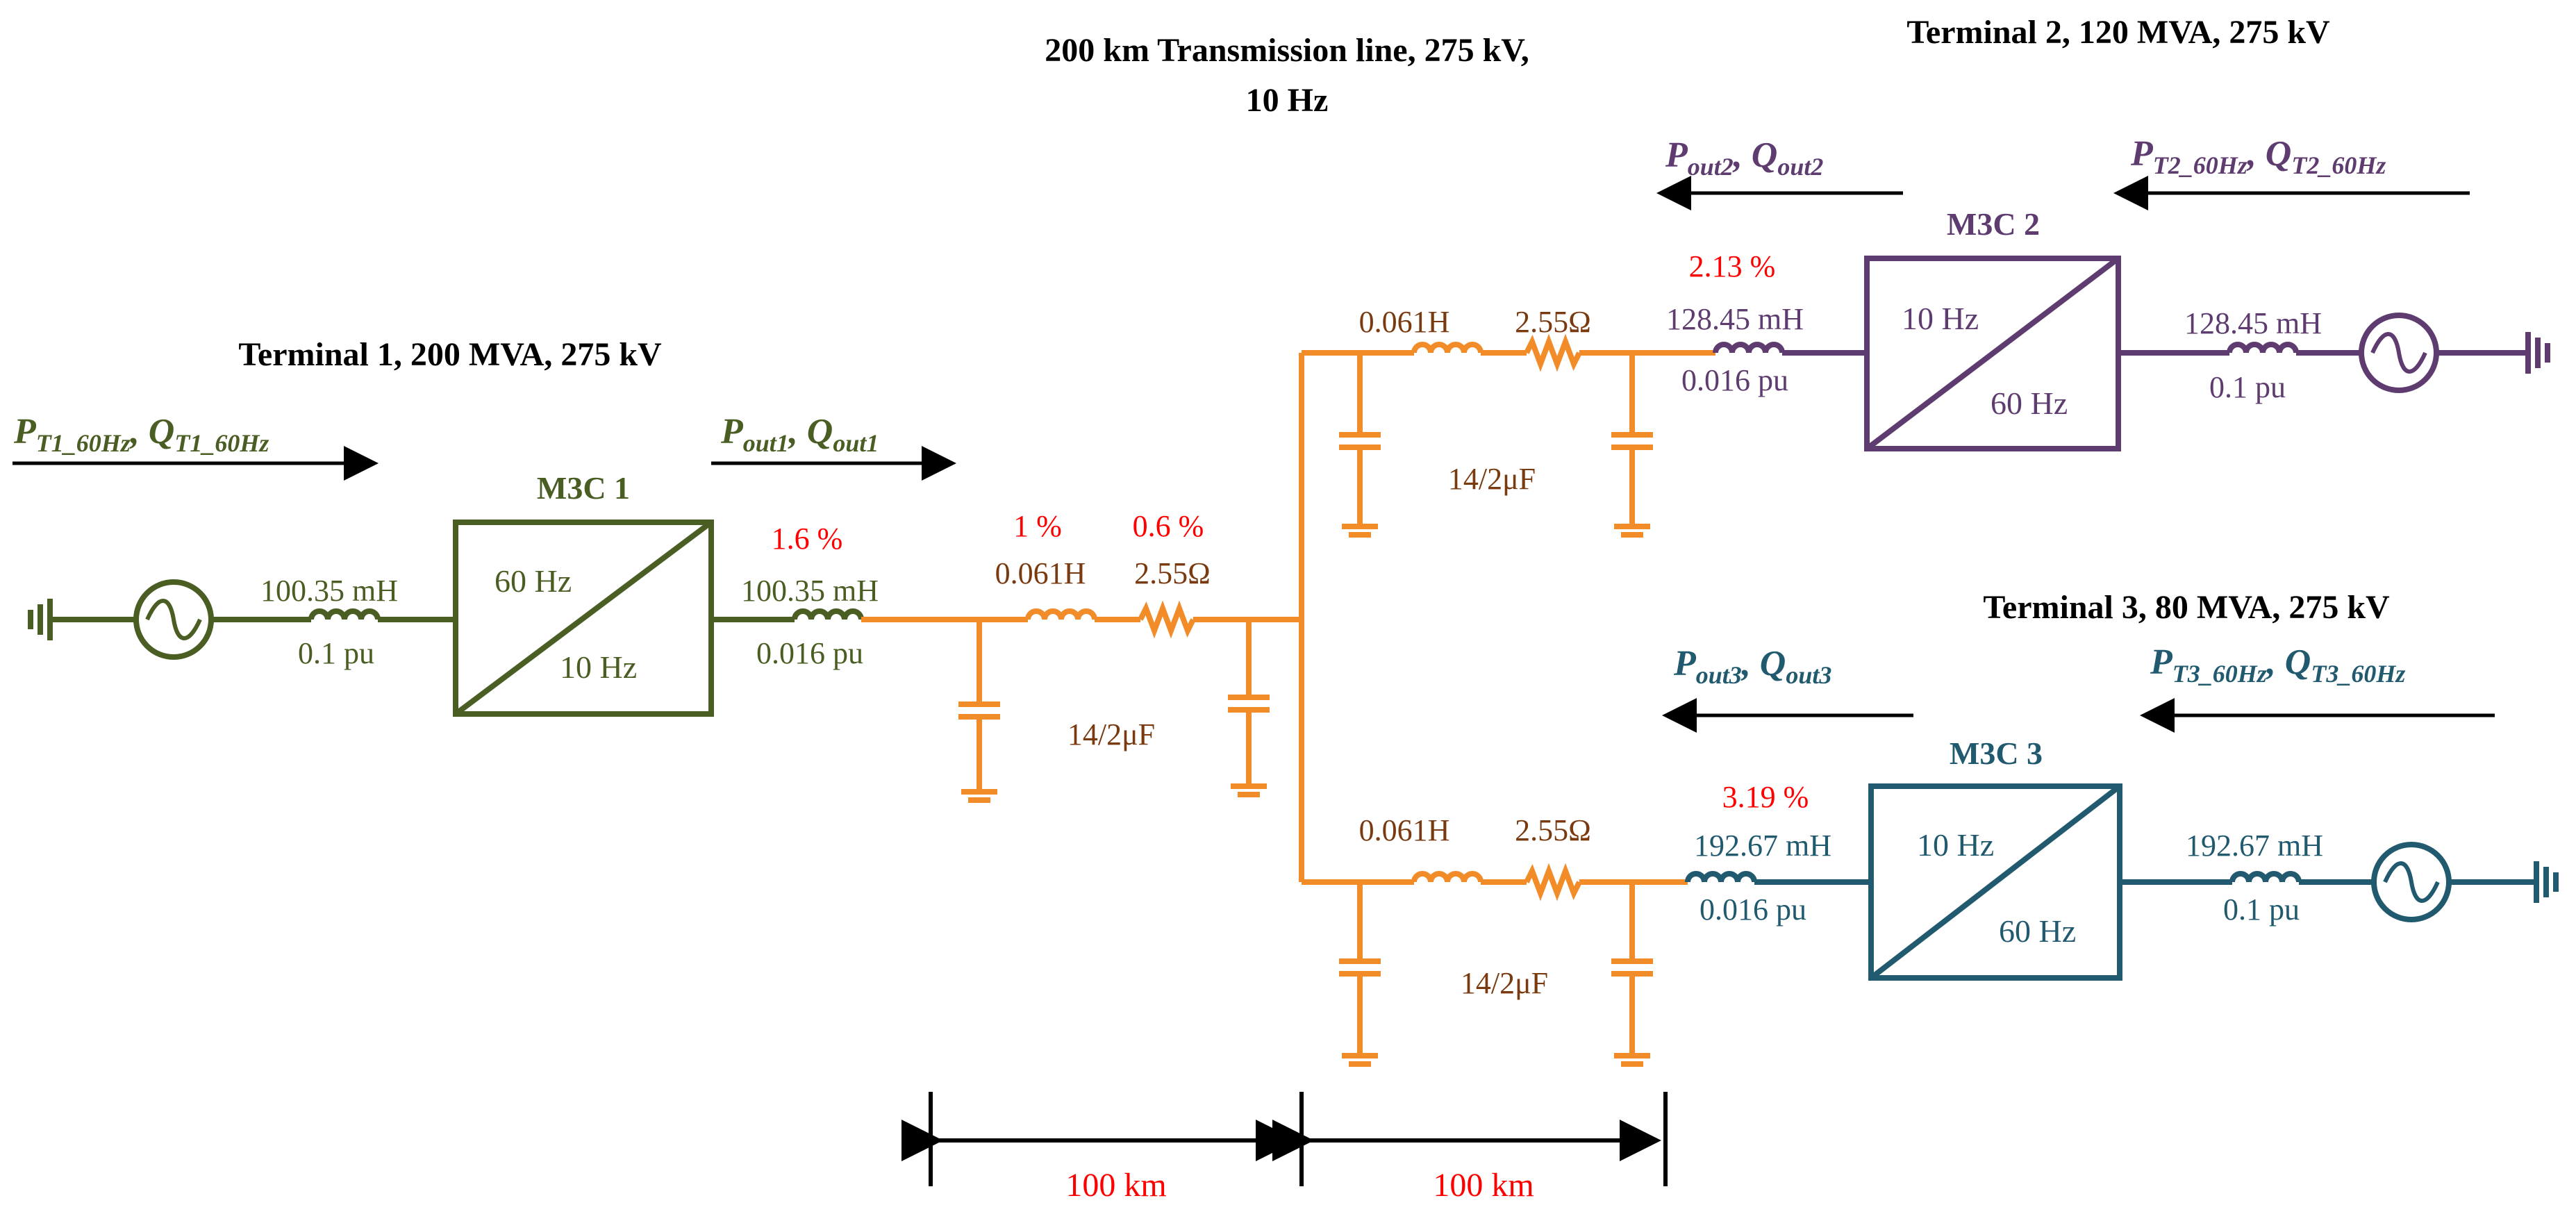  What do you see at coordinates (446, 618) in the screenshot?
I see `terminal1-circuit` at bounding box center [446, 618].